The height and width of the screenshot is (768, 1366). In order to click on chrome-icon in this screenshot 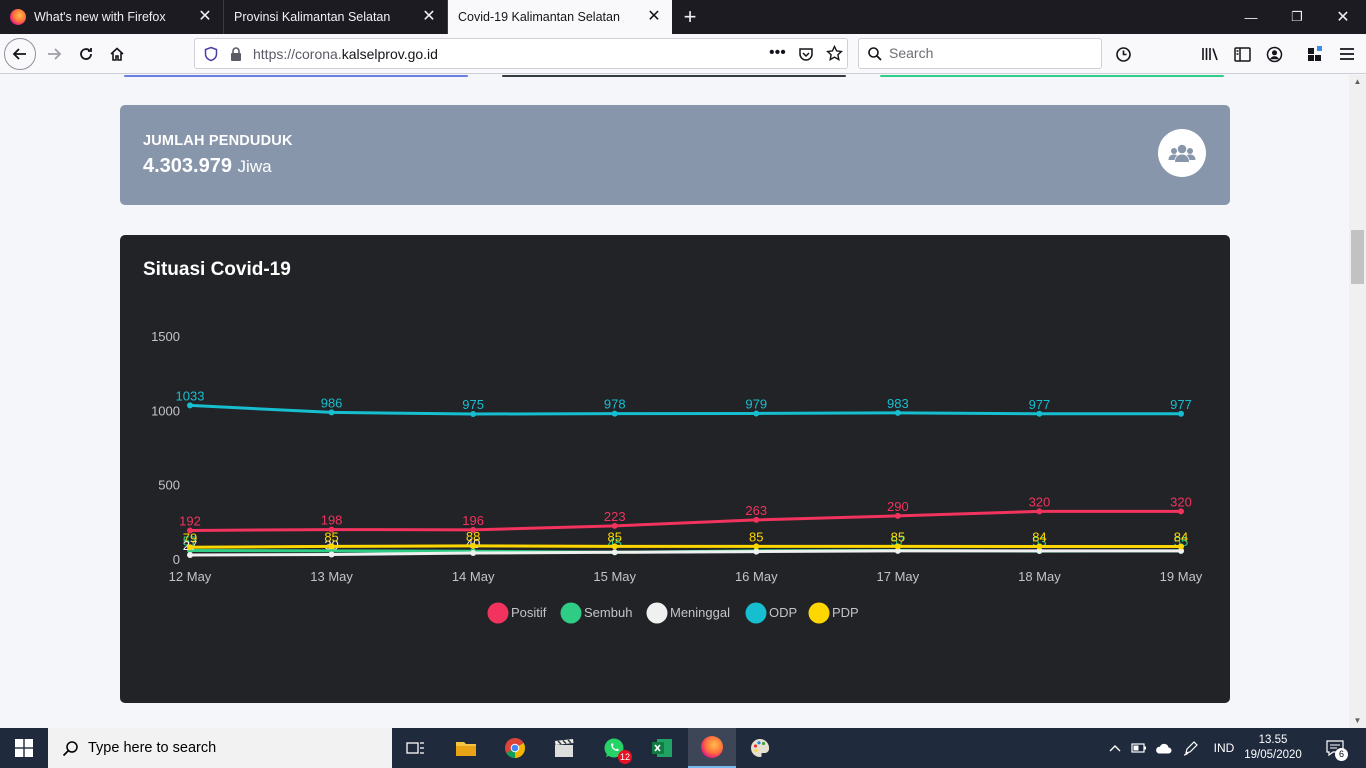, I will do `click(515, 748)`.